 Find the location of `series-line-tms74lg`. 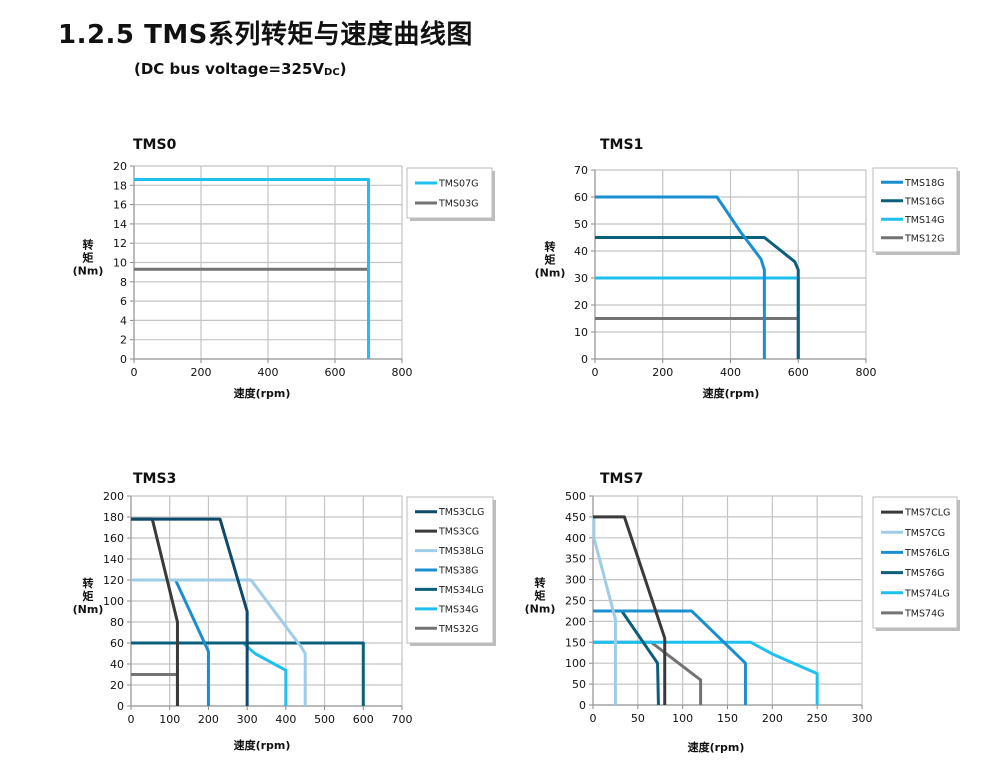

series-line-tms74lg is located at coordinates (706, 672).